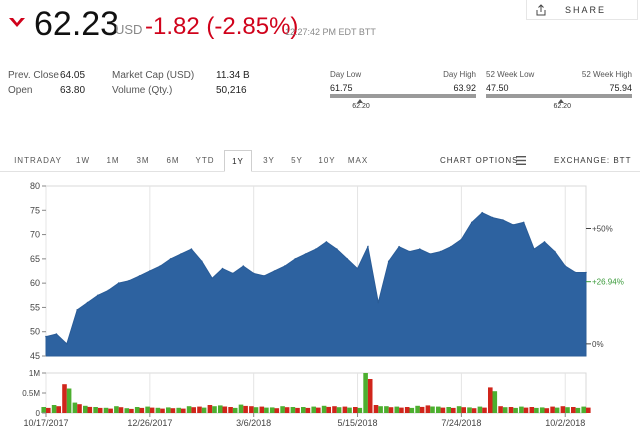  What do you see at coordinates (38, 160) in the screenshot?
I see `tab-intraday: INTRADAY` at bounding box center [38, 160].